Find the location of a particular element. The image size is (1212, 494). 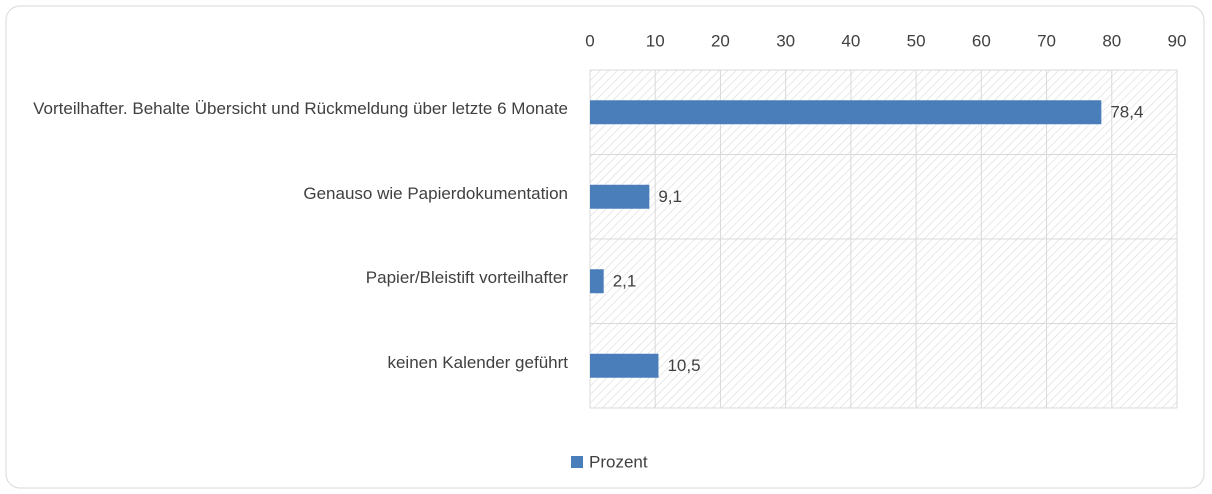

x-tick-label: 90 is located at coordinates (1177, 40).